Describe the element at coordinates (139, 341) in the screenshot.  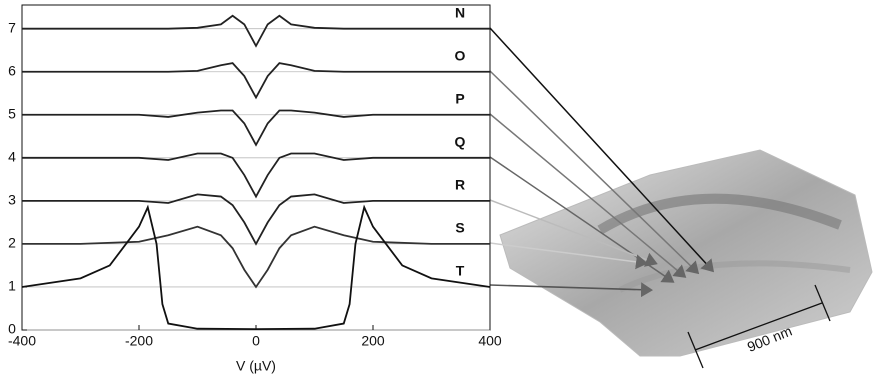
I see `x-tick-label: -200` at that location.